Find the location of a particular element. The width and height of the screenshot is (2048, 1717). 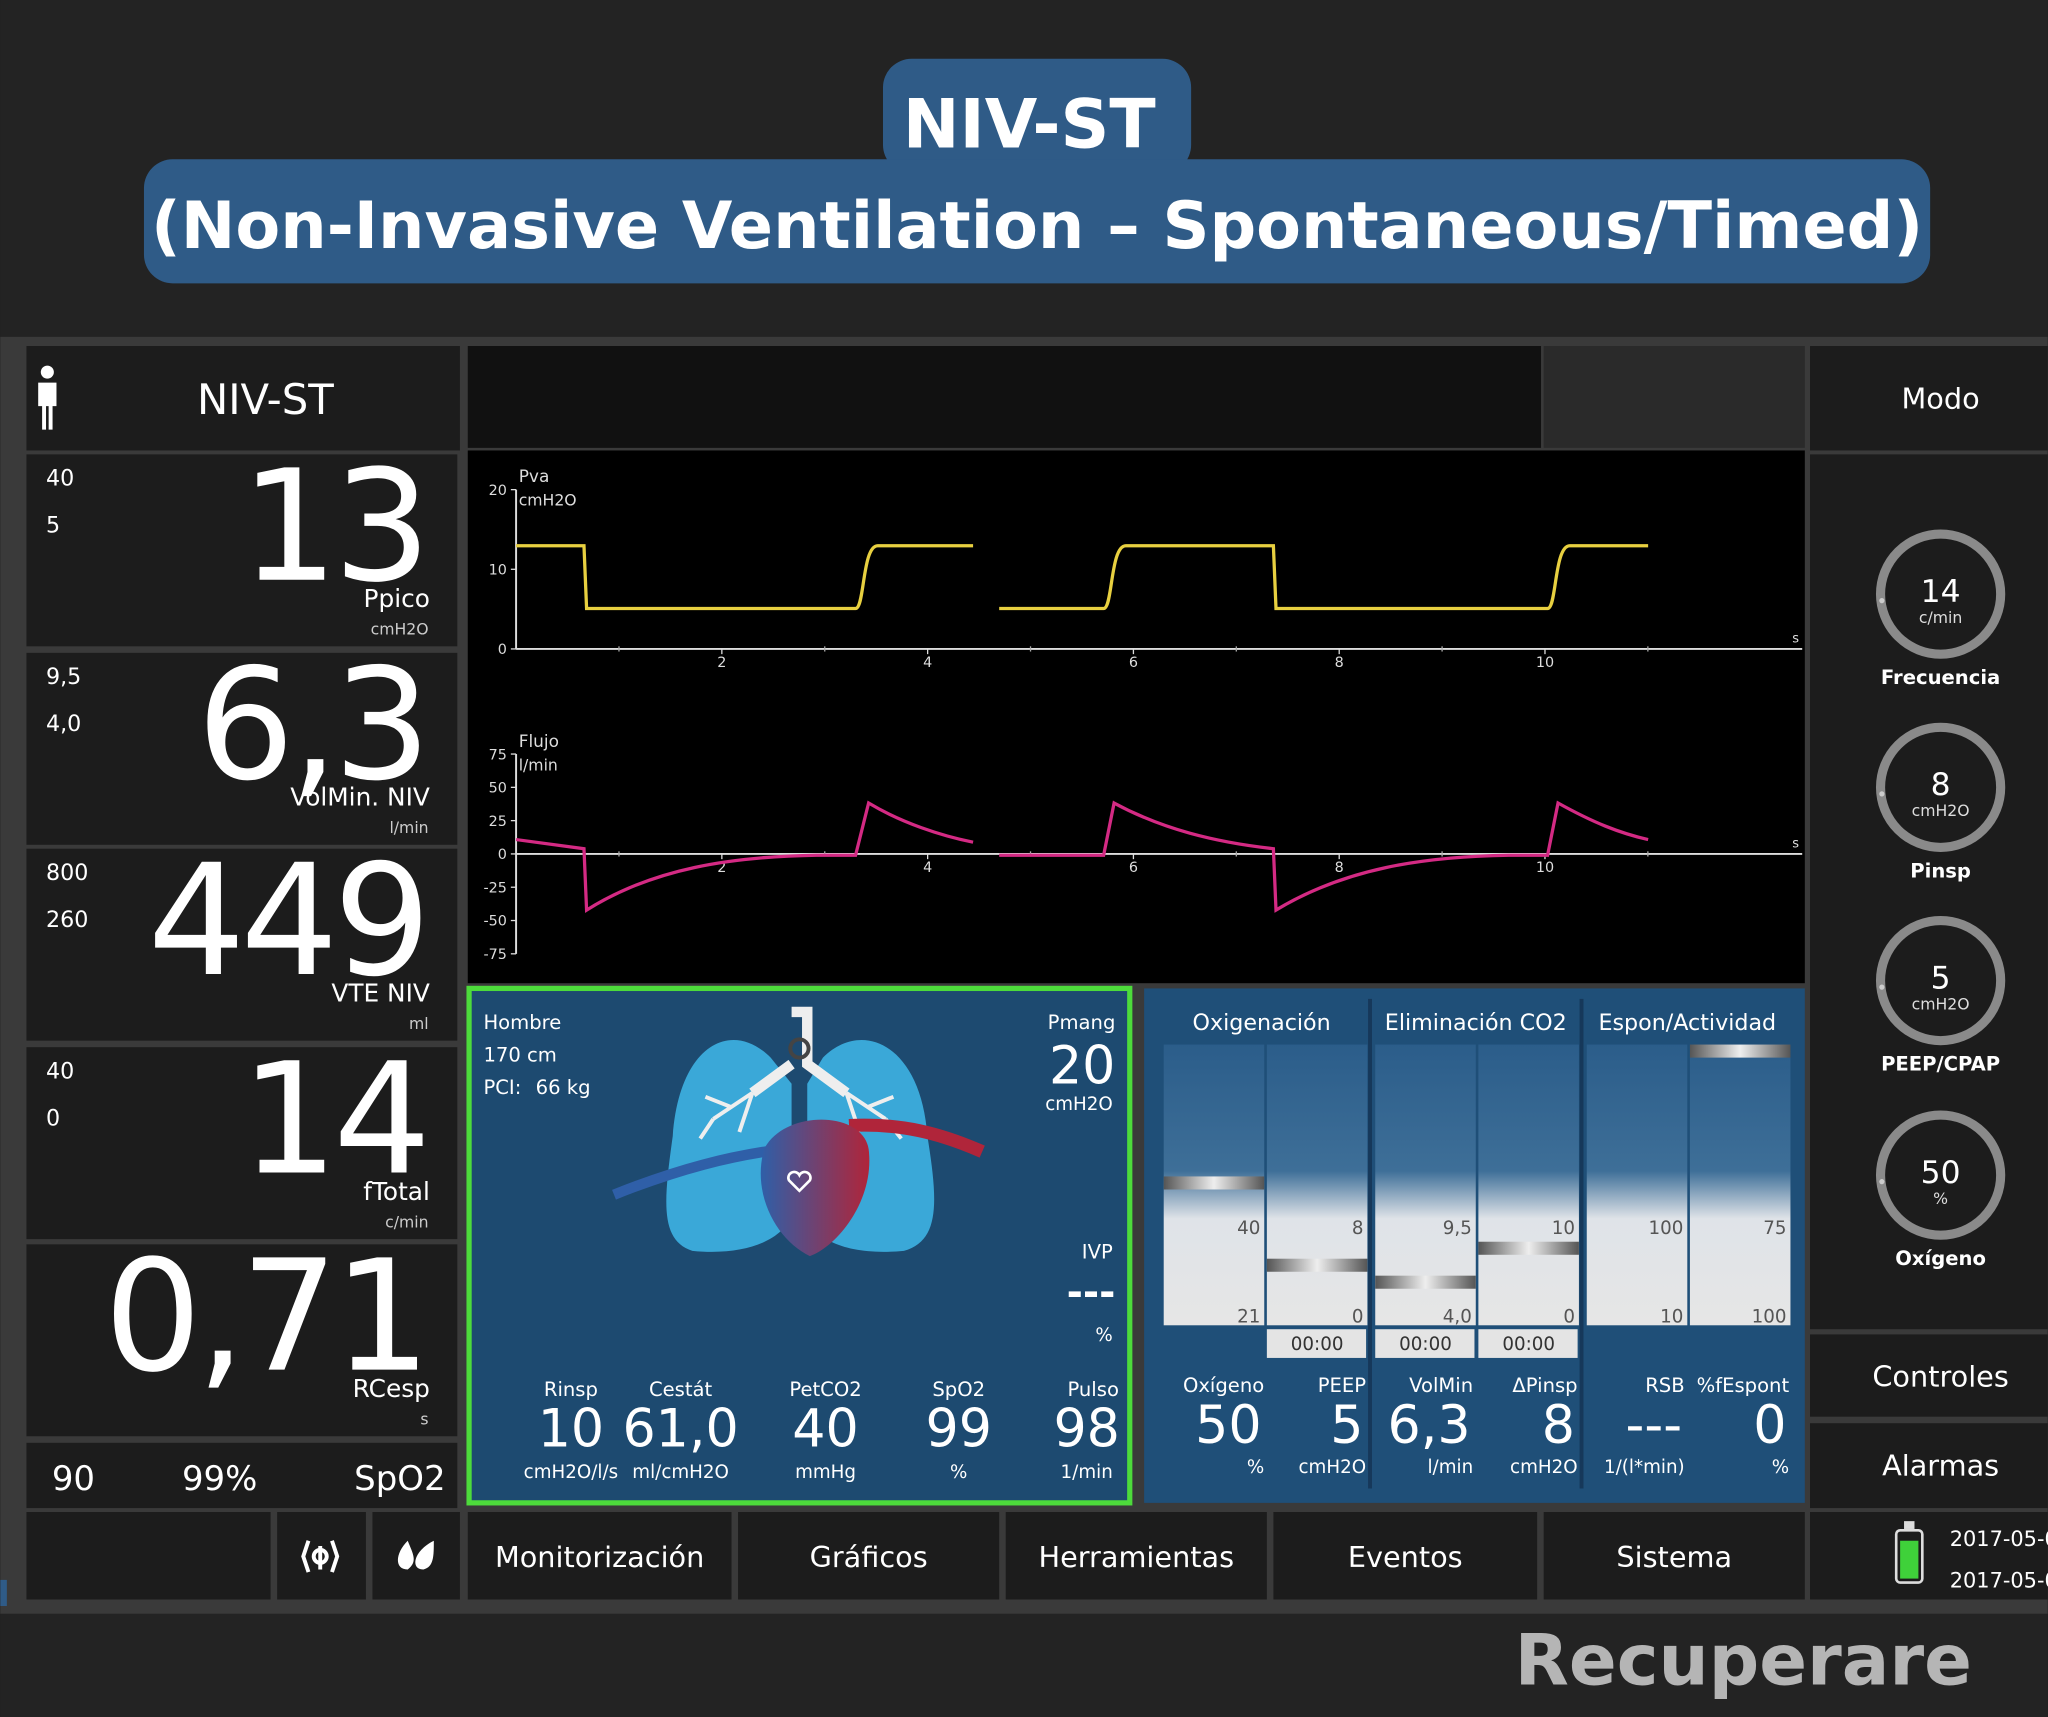

alarm-low: 5 is located at coordinates (53, 526).